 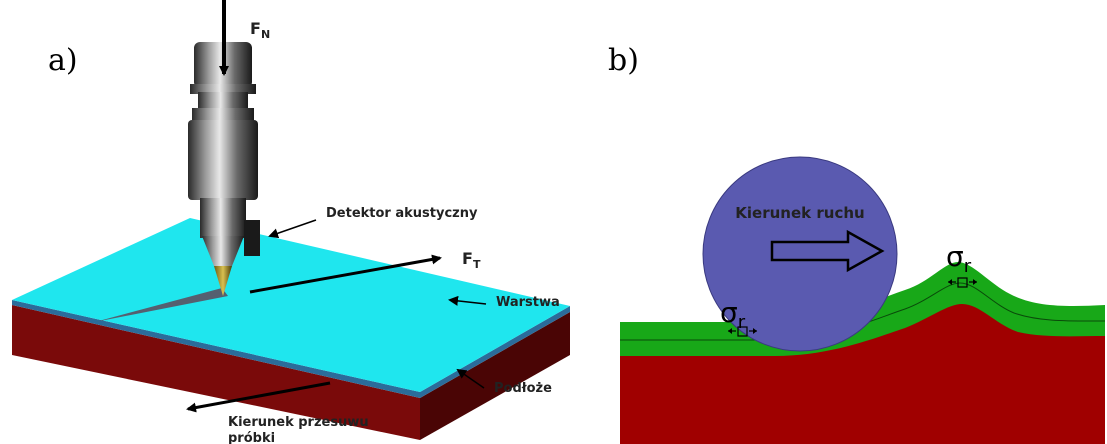 What do you see at coordinates (962, 282) in the screenshot?
I see `stress-element-right` at bounding box center [962, 282].